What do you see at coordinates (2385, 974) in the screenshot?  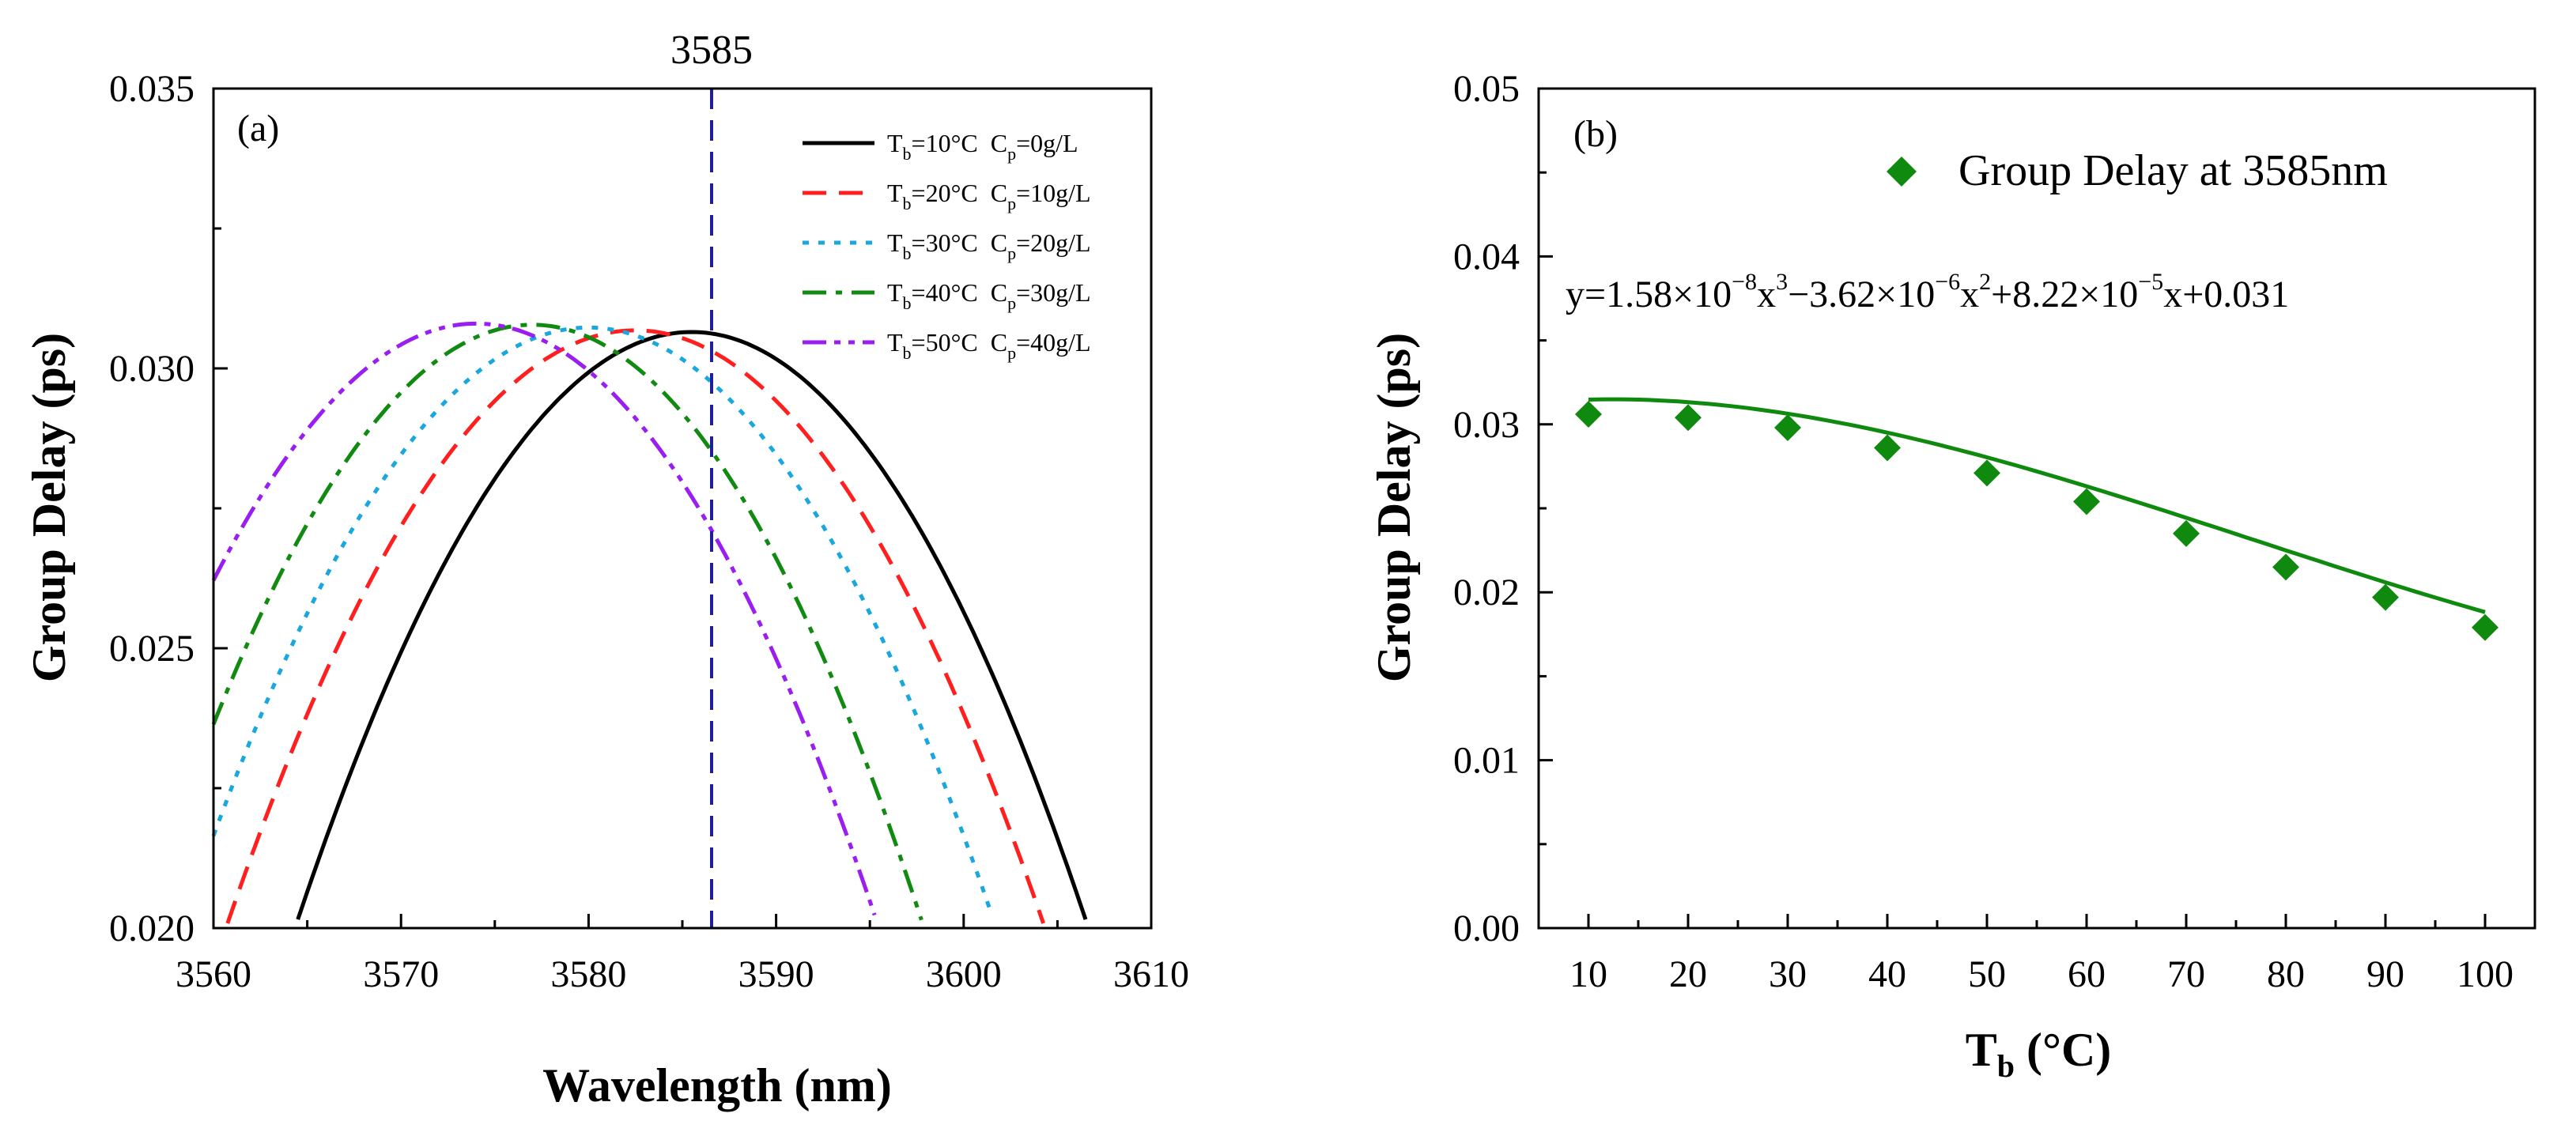 I see `panel-b-x-tick-label: 90` at bounding box center [2385, 974].